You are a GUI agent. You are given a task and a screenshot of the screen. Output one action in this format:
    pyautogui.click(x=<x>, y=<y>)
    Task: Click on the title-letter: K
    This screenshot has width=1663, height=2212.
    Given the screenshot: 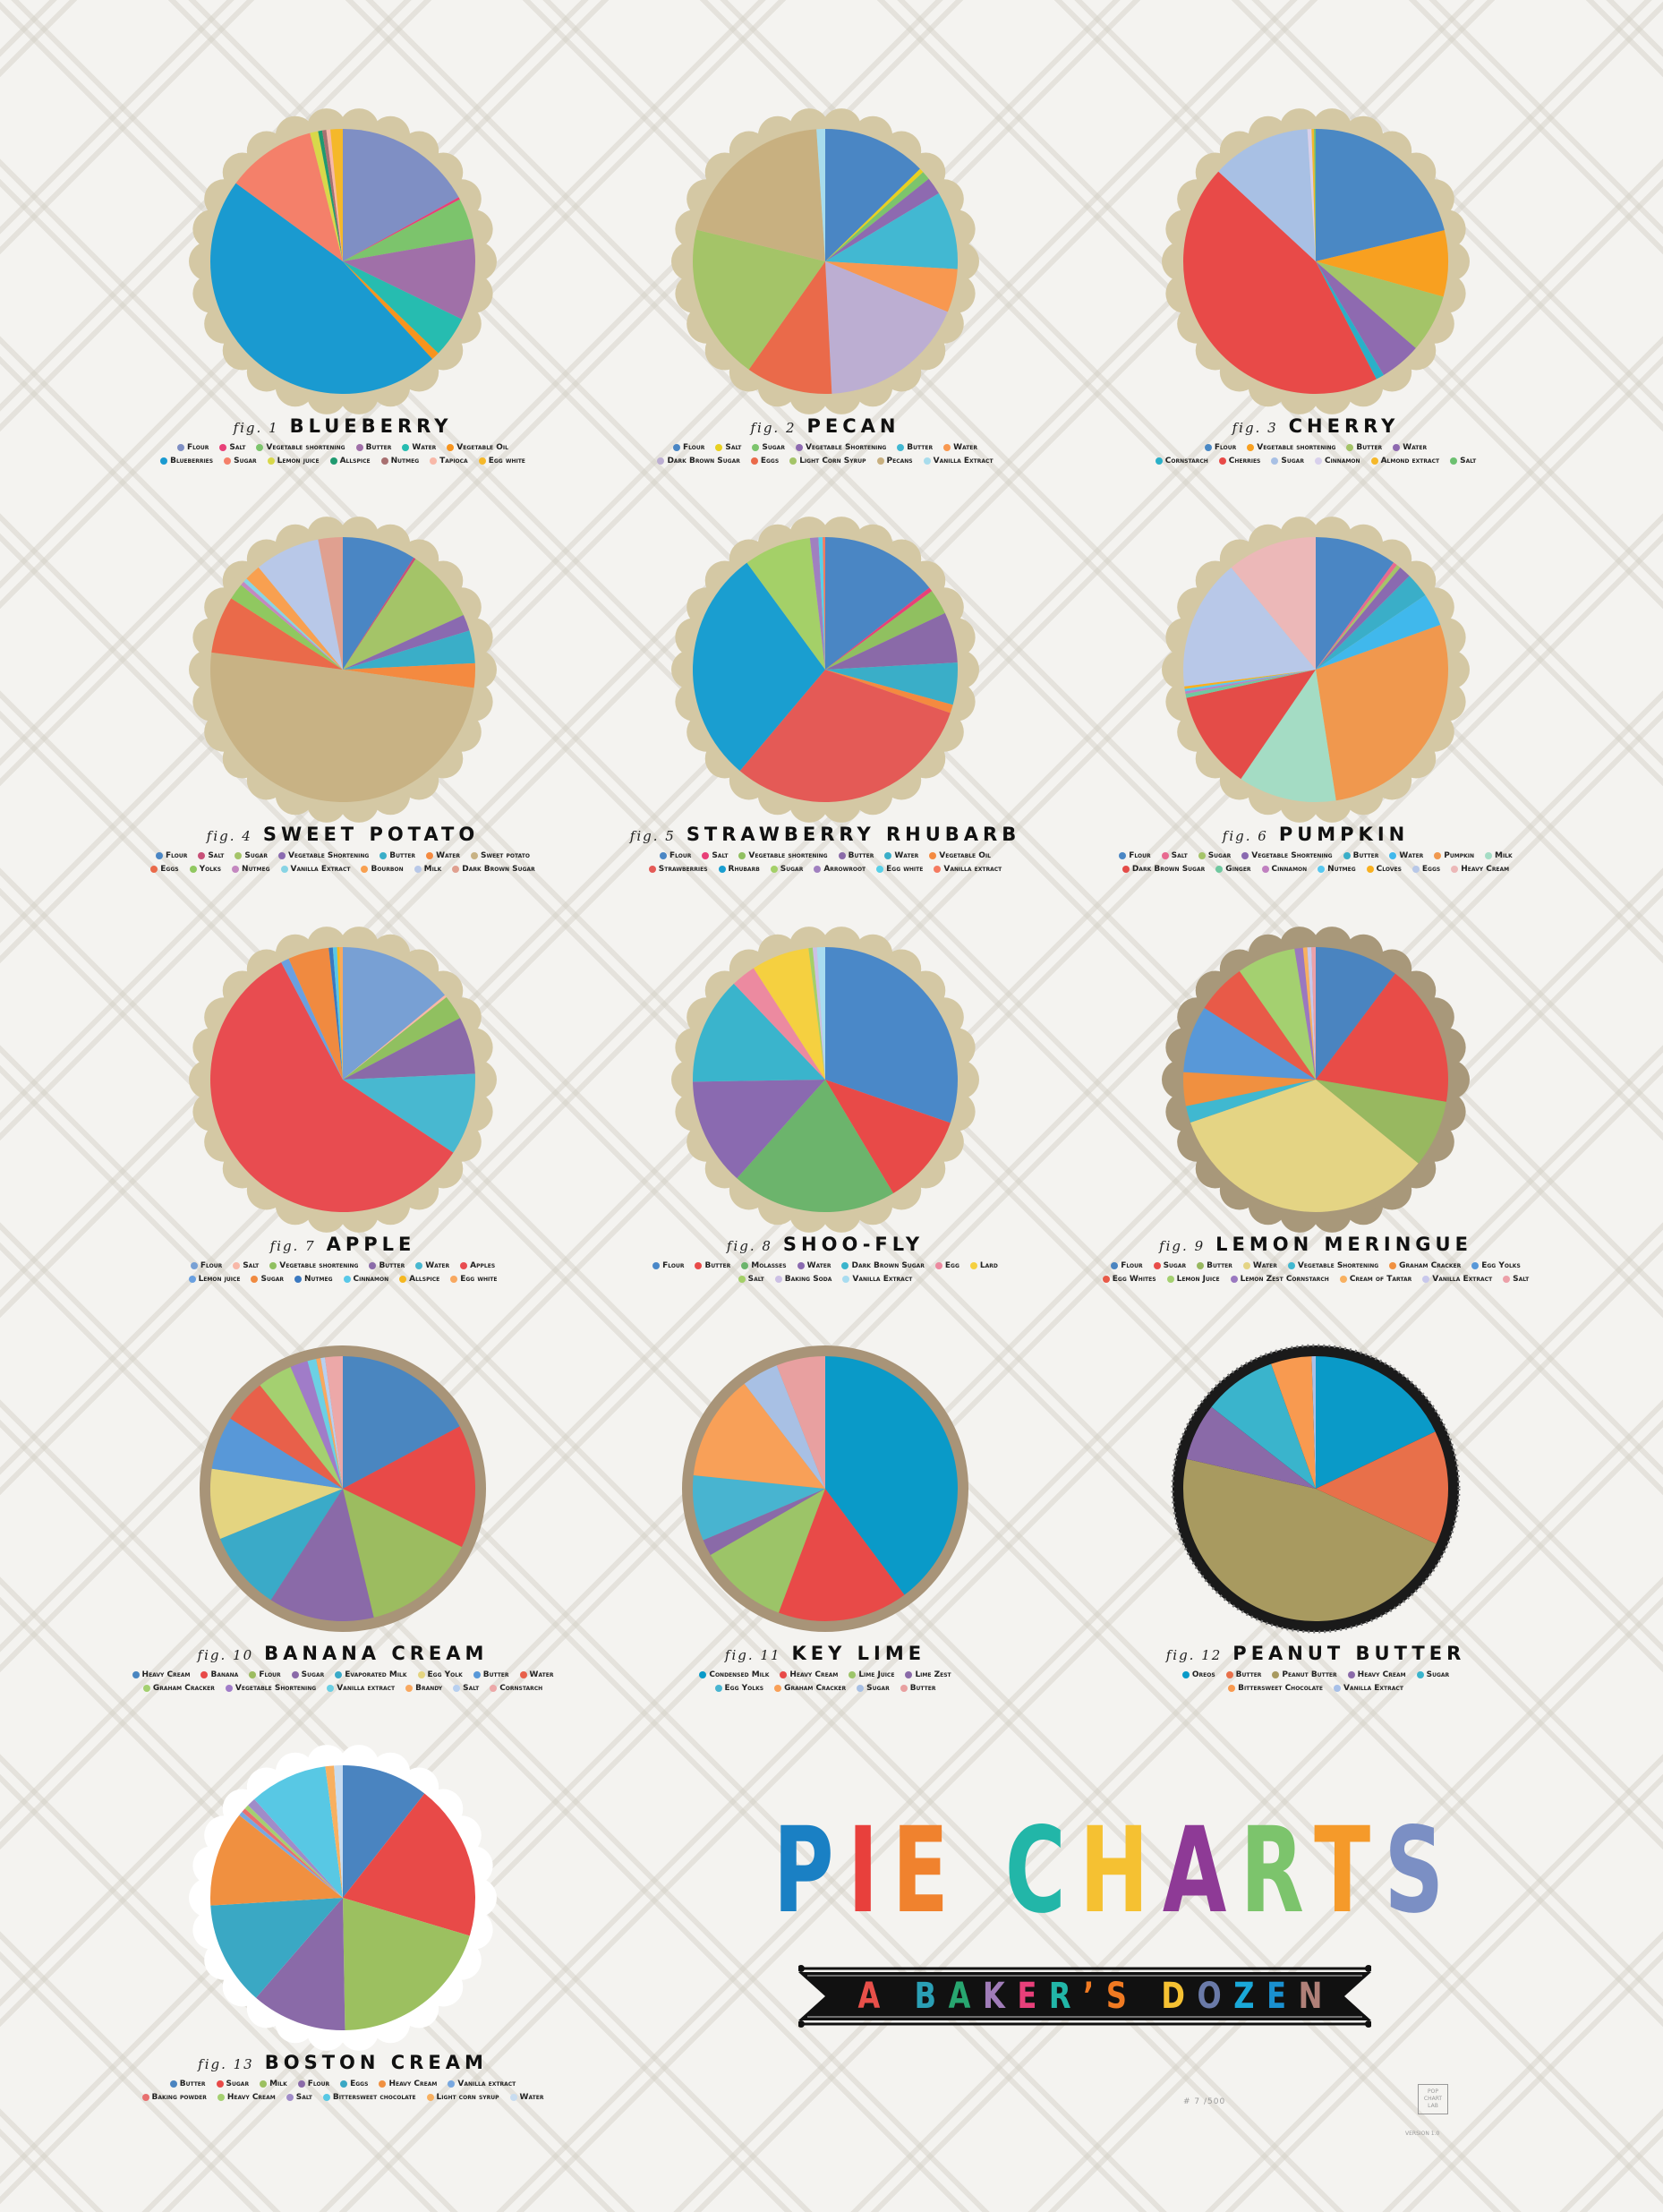 What is the action you would take?
    pyautogui.click(x=1000, y=1996)
    